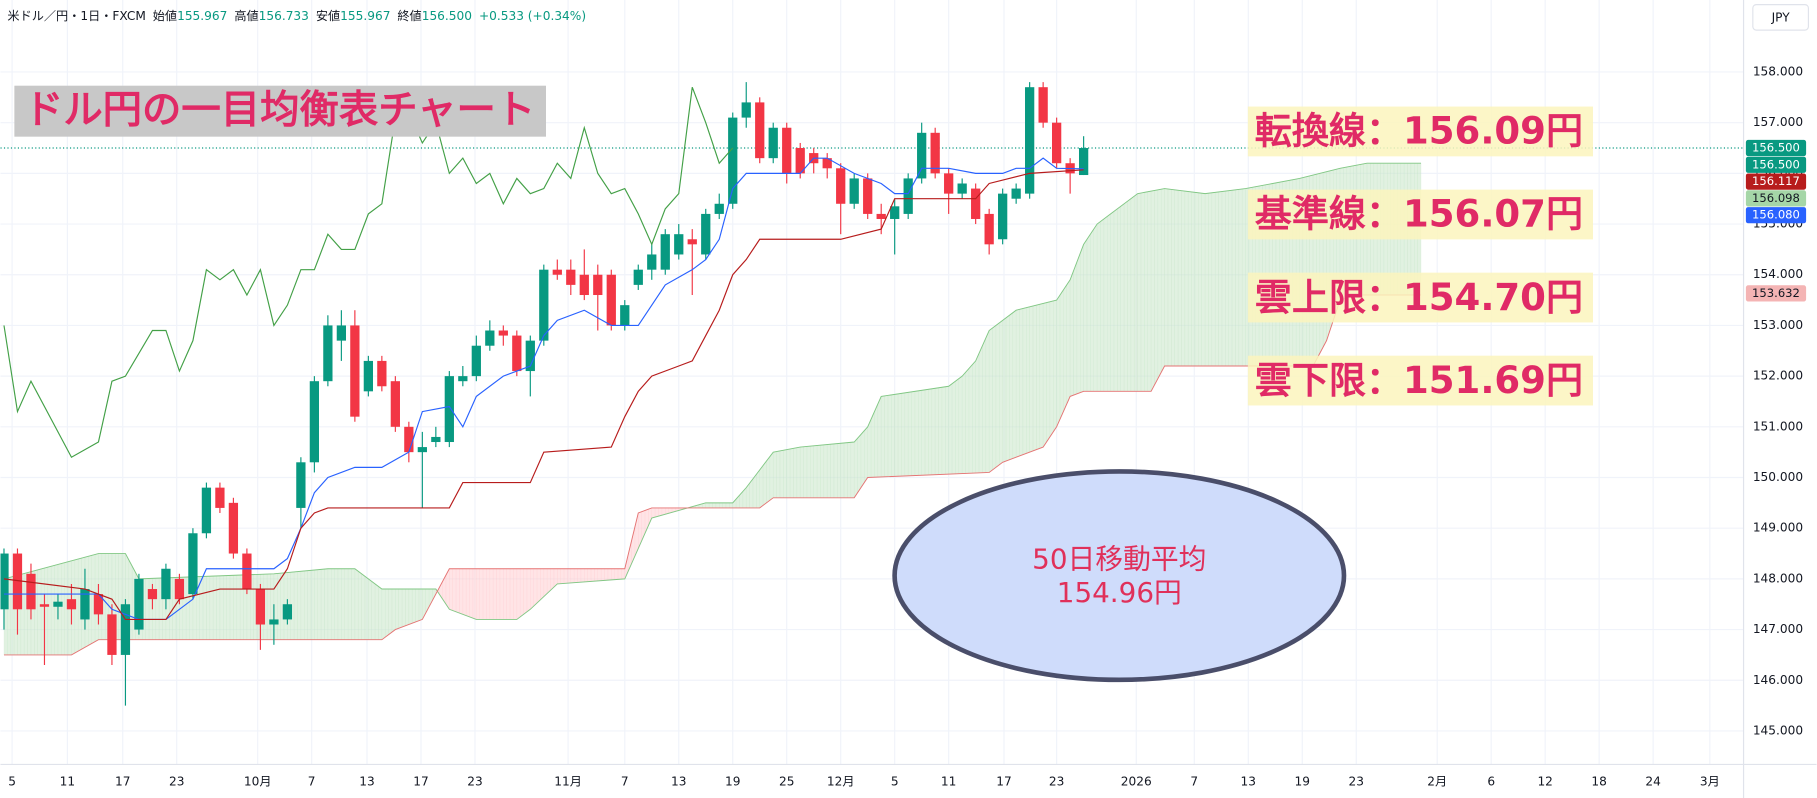 This screenshot has height=798, width=1817. I want to click on y-tick-label: 145.000, so click(1778, 730).